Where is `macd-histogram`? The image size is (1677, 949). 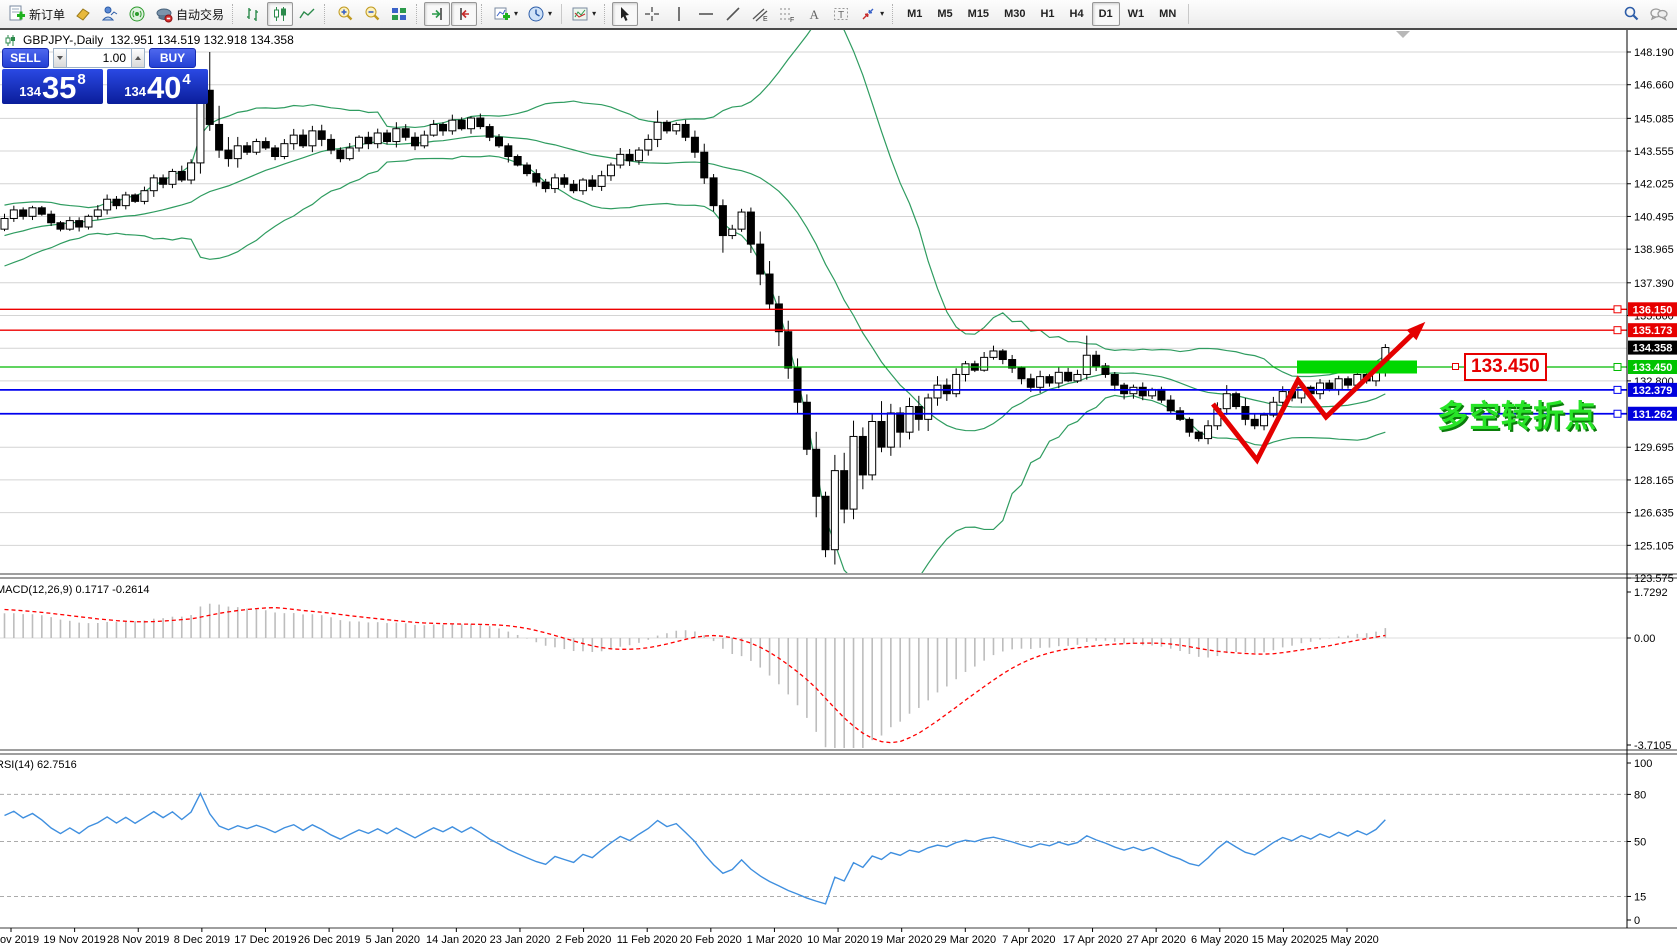
macd-histogram is located at coordinates (813, 675).